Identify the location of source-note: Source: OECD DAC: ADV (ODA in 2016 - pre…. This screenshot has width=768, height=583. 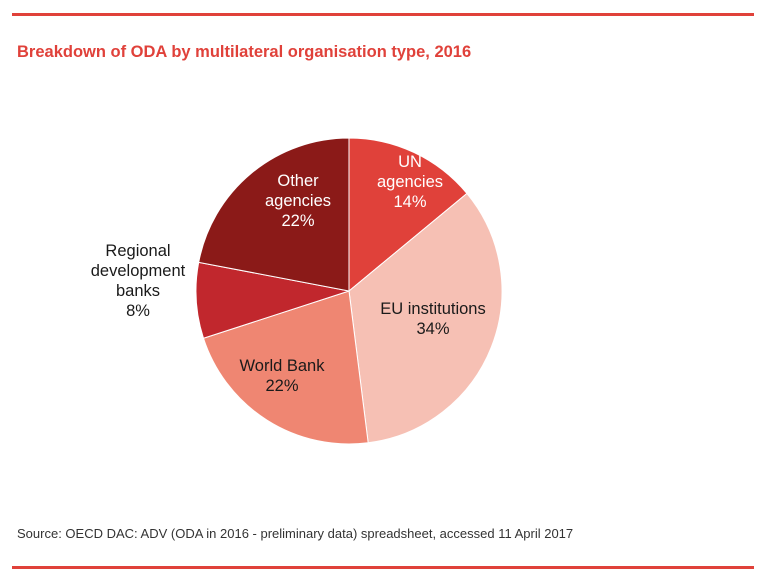
(295, 533).